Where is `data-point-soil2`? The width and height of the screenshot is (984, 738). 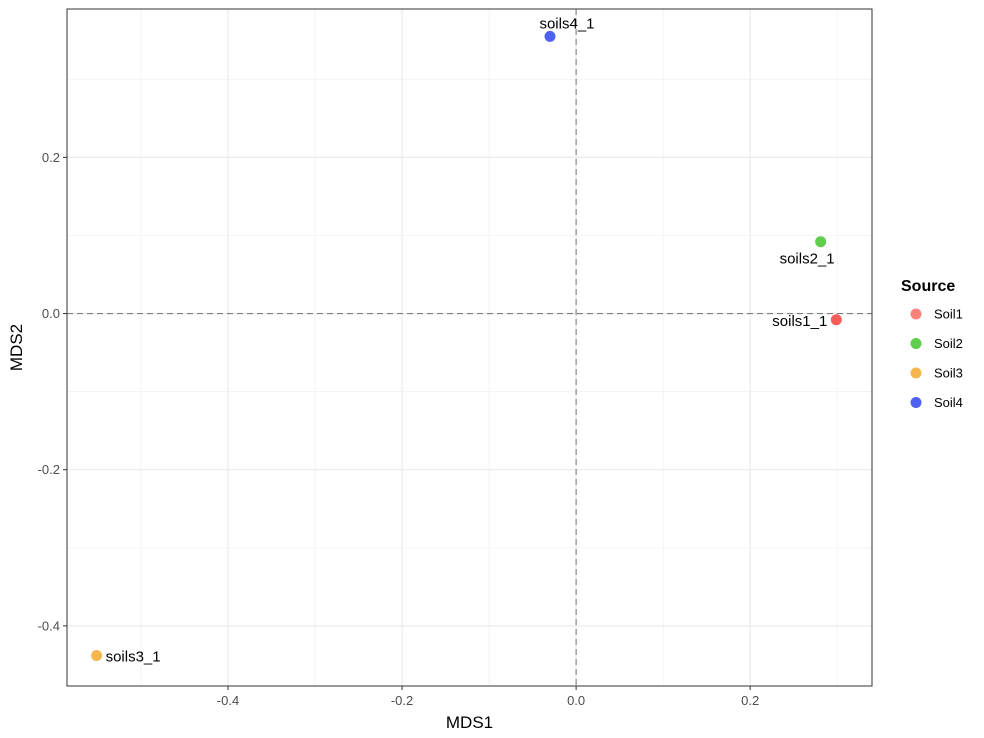 data-point-soil2 is located at coordinates (821, 242).